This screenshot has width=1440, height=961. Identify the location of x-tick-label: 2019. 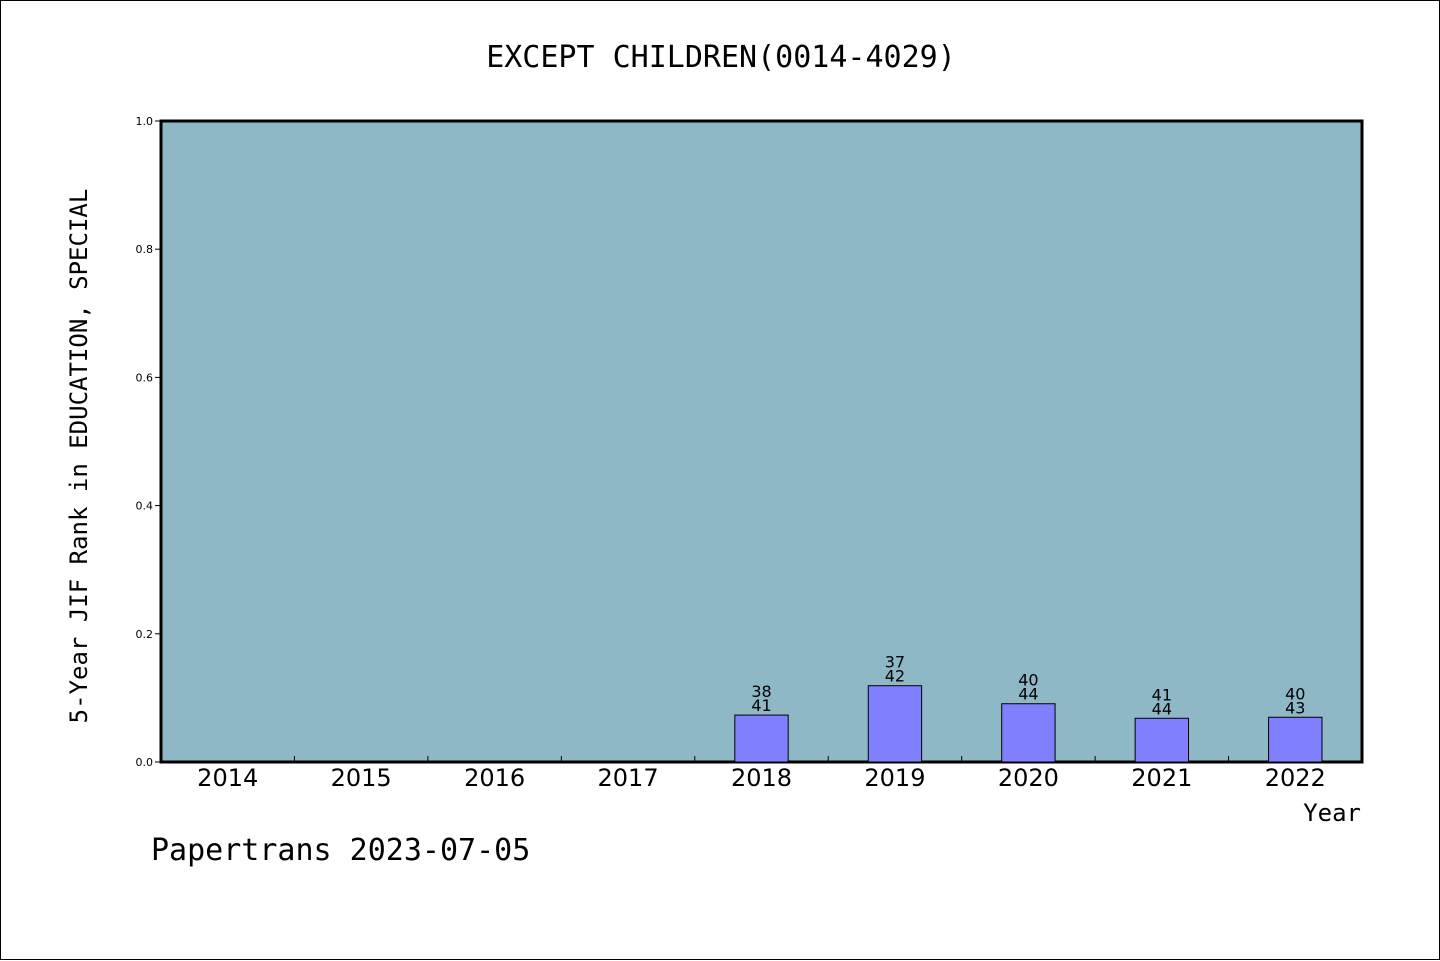
(894, 778).